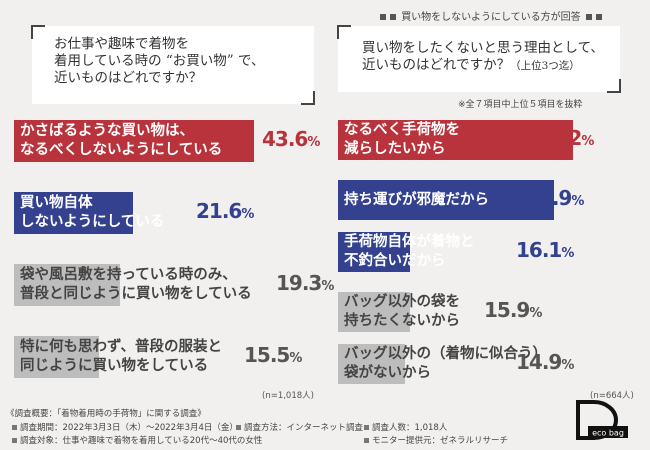 The width and height of the screenshot is (650, 450). I want to click on bar-label-line: 特に何も思わず、普段の服装と, so click(121, 347).